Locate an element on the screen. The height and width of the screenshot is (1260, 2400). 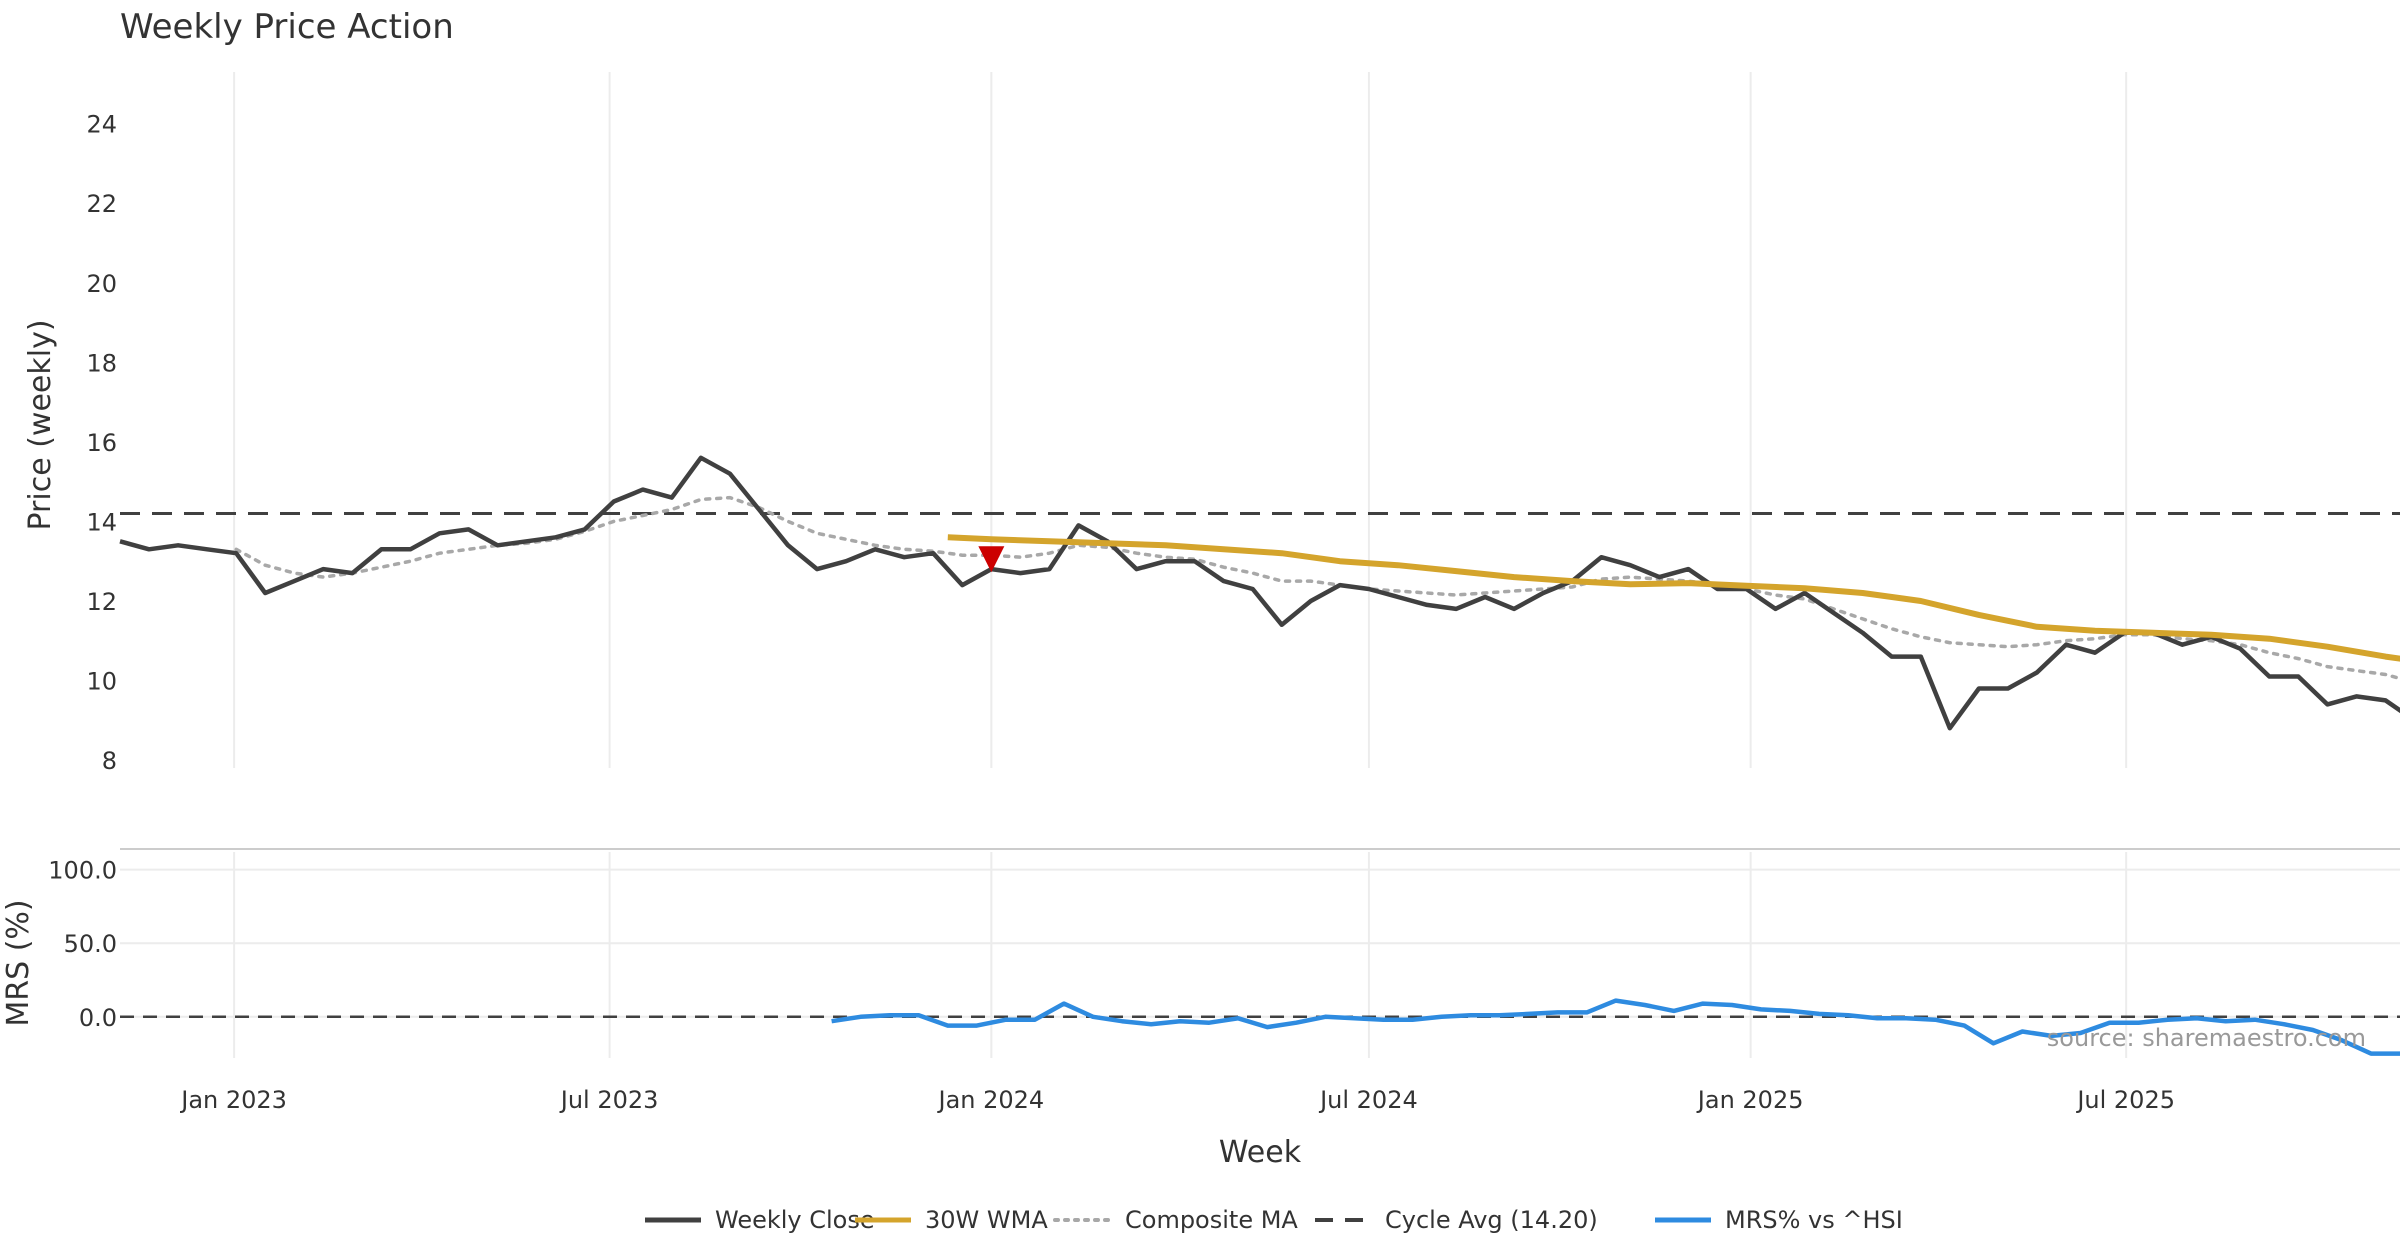
x-tick-label: Jul 2025 is located at coordinates (2125, 1100).